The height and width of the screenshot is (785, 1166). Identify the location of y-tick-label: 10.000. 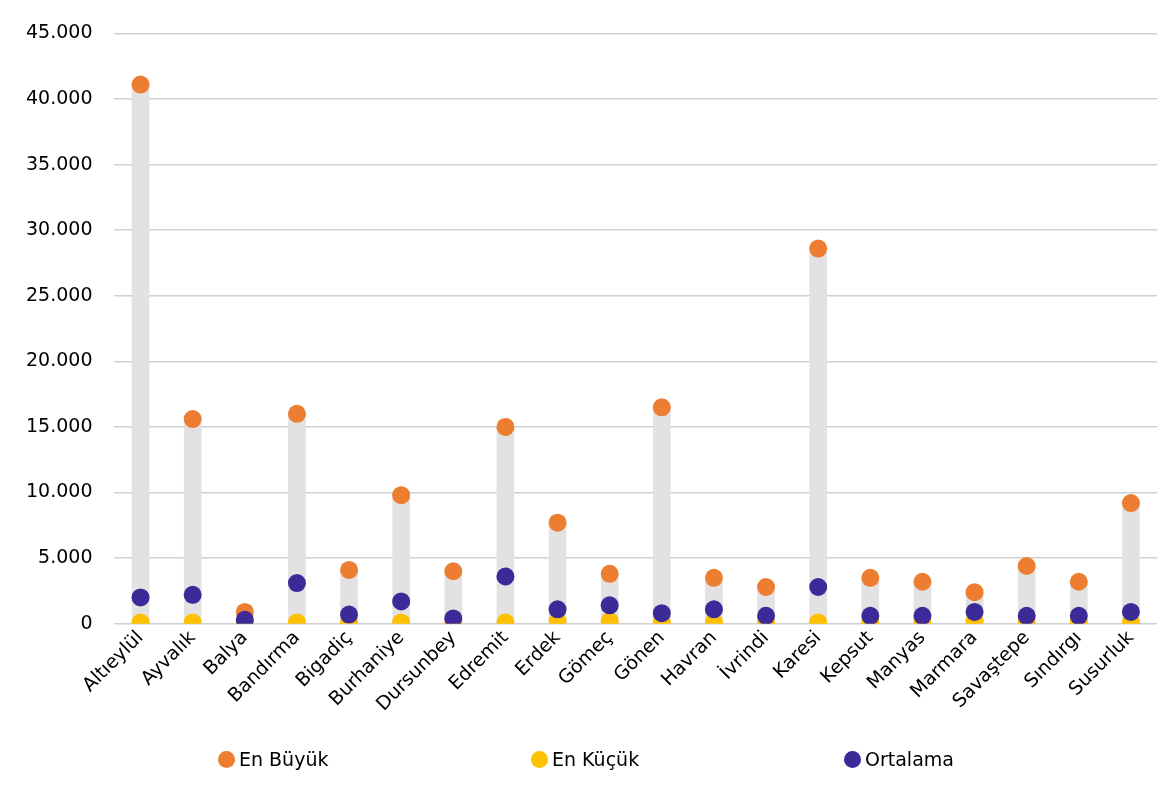
(59, 490).